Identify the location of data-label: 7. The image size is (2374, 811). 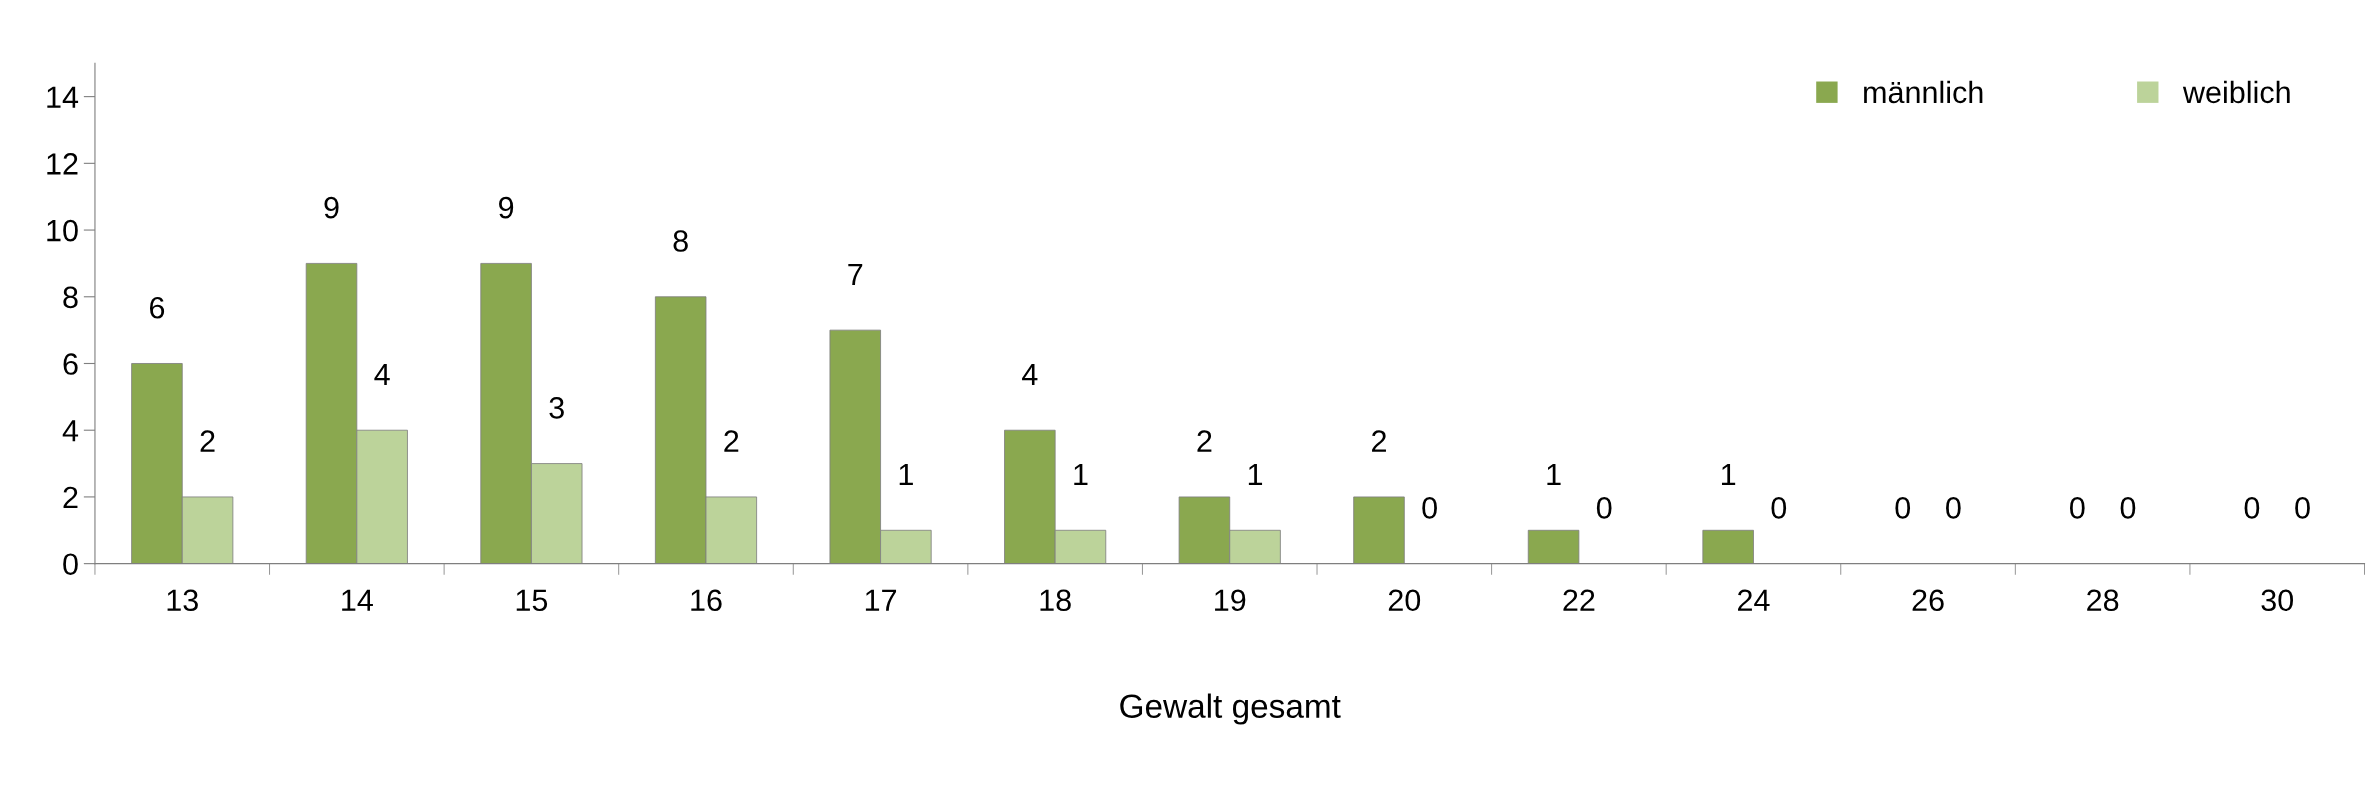
(855, 274).